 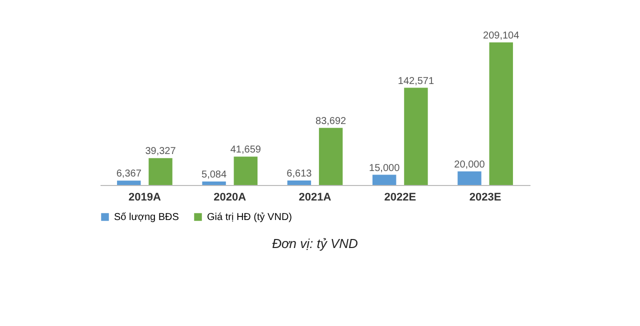 What do you see at coordinates (249, 217) in the screenshot?
I see `legend-label: Giá trị HĐ (tỷ VND)` at bounding box center [249, 217].